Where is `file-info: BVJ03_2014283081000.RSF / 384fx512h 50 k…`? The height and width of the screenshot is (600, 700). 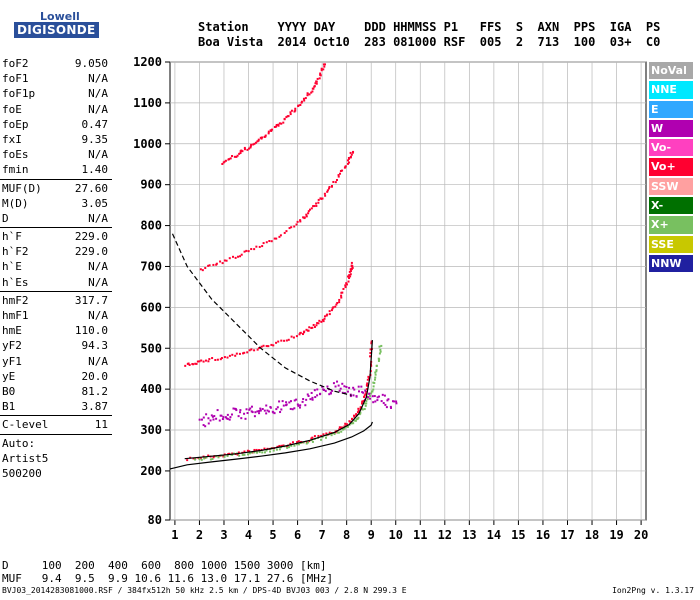
file-info: BVJ03_2014283081000.RSF / 384fx512h 50 k… is located at coordinates (204, 590).